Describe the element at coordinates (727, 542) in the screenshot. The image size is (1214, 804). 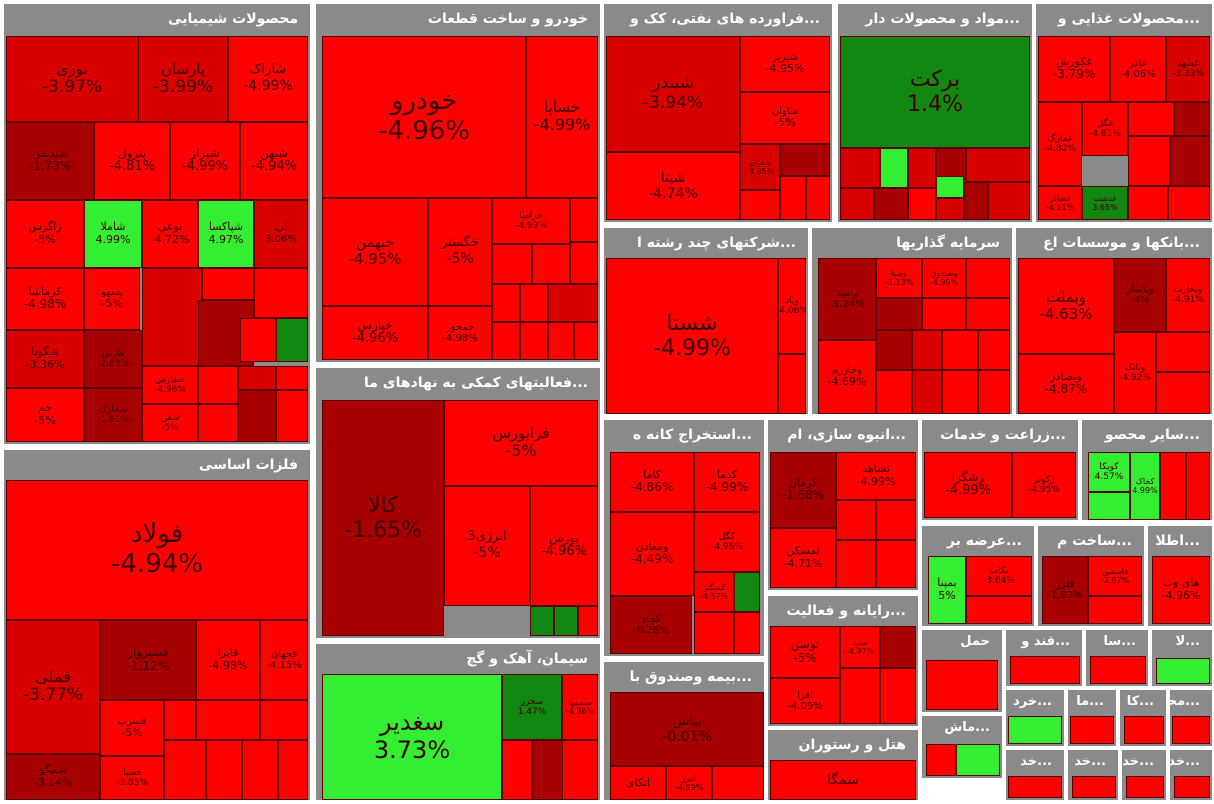
I see `stock-tile: کگل -4.96%` at that location.